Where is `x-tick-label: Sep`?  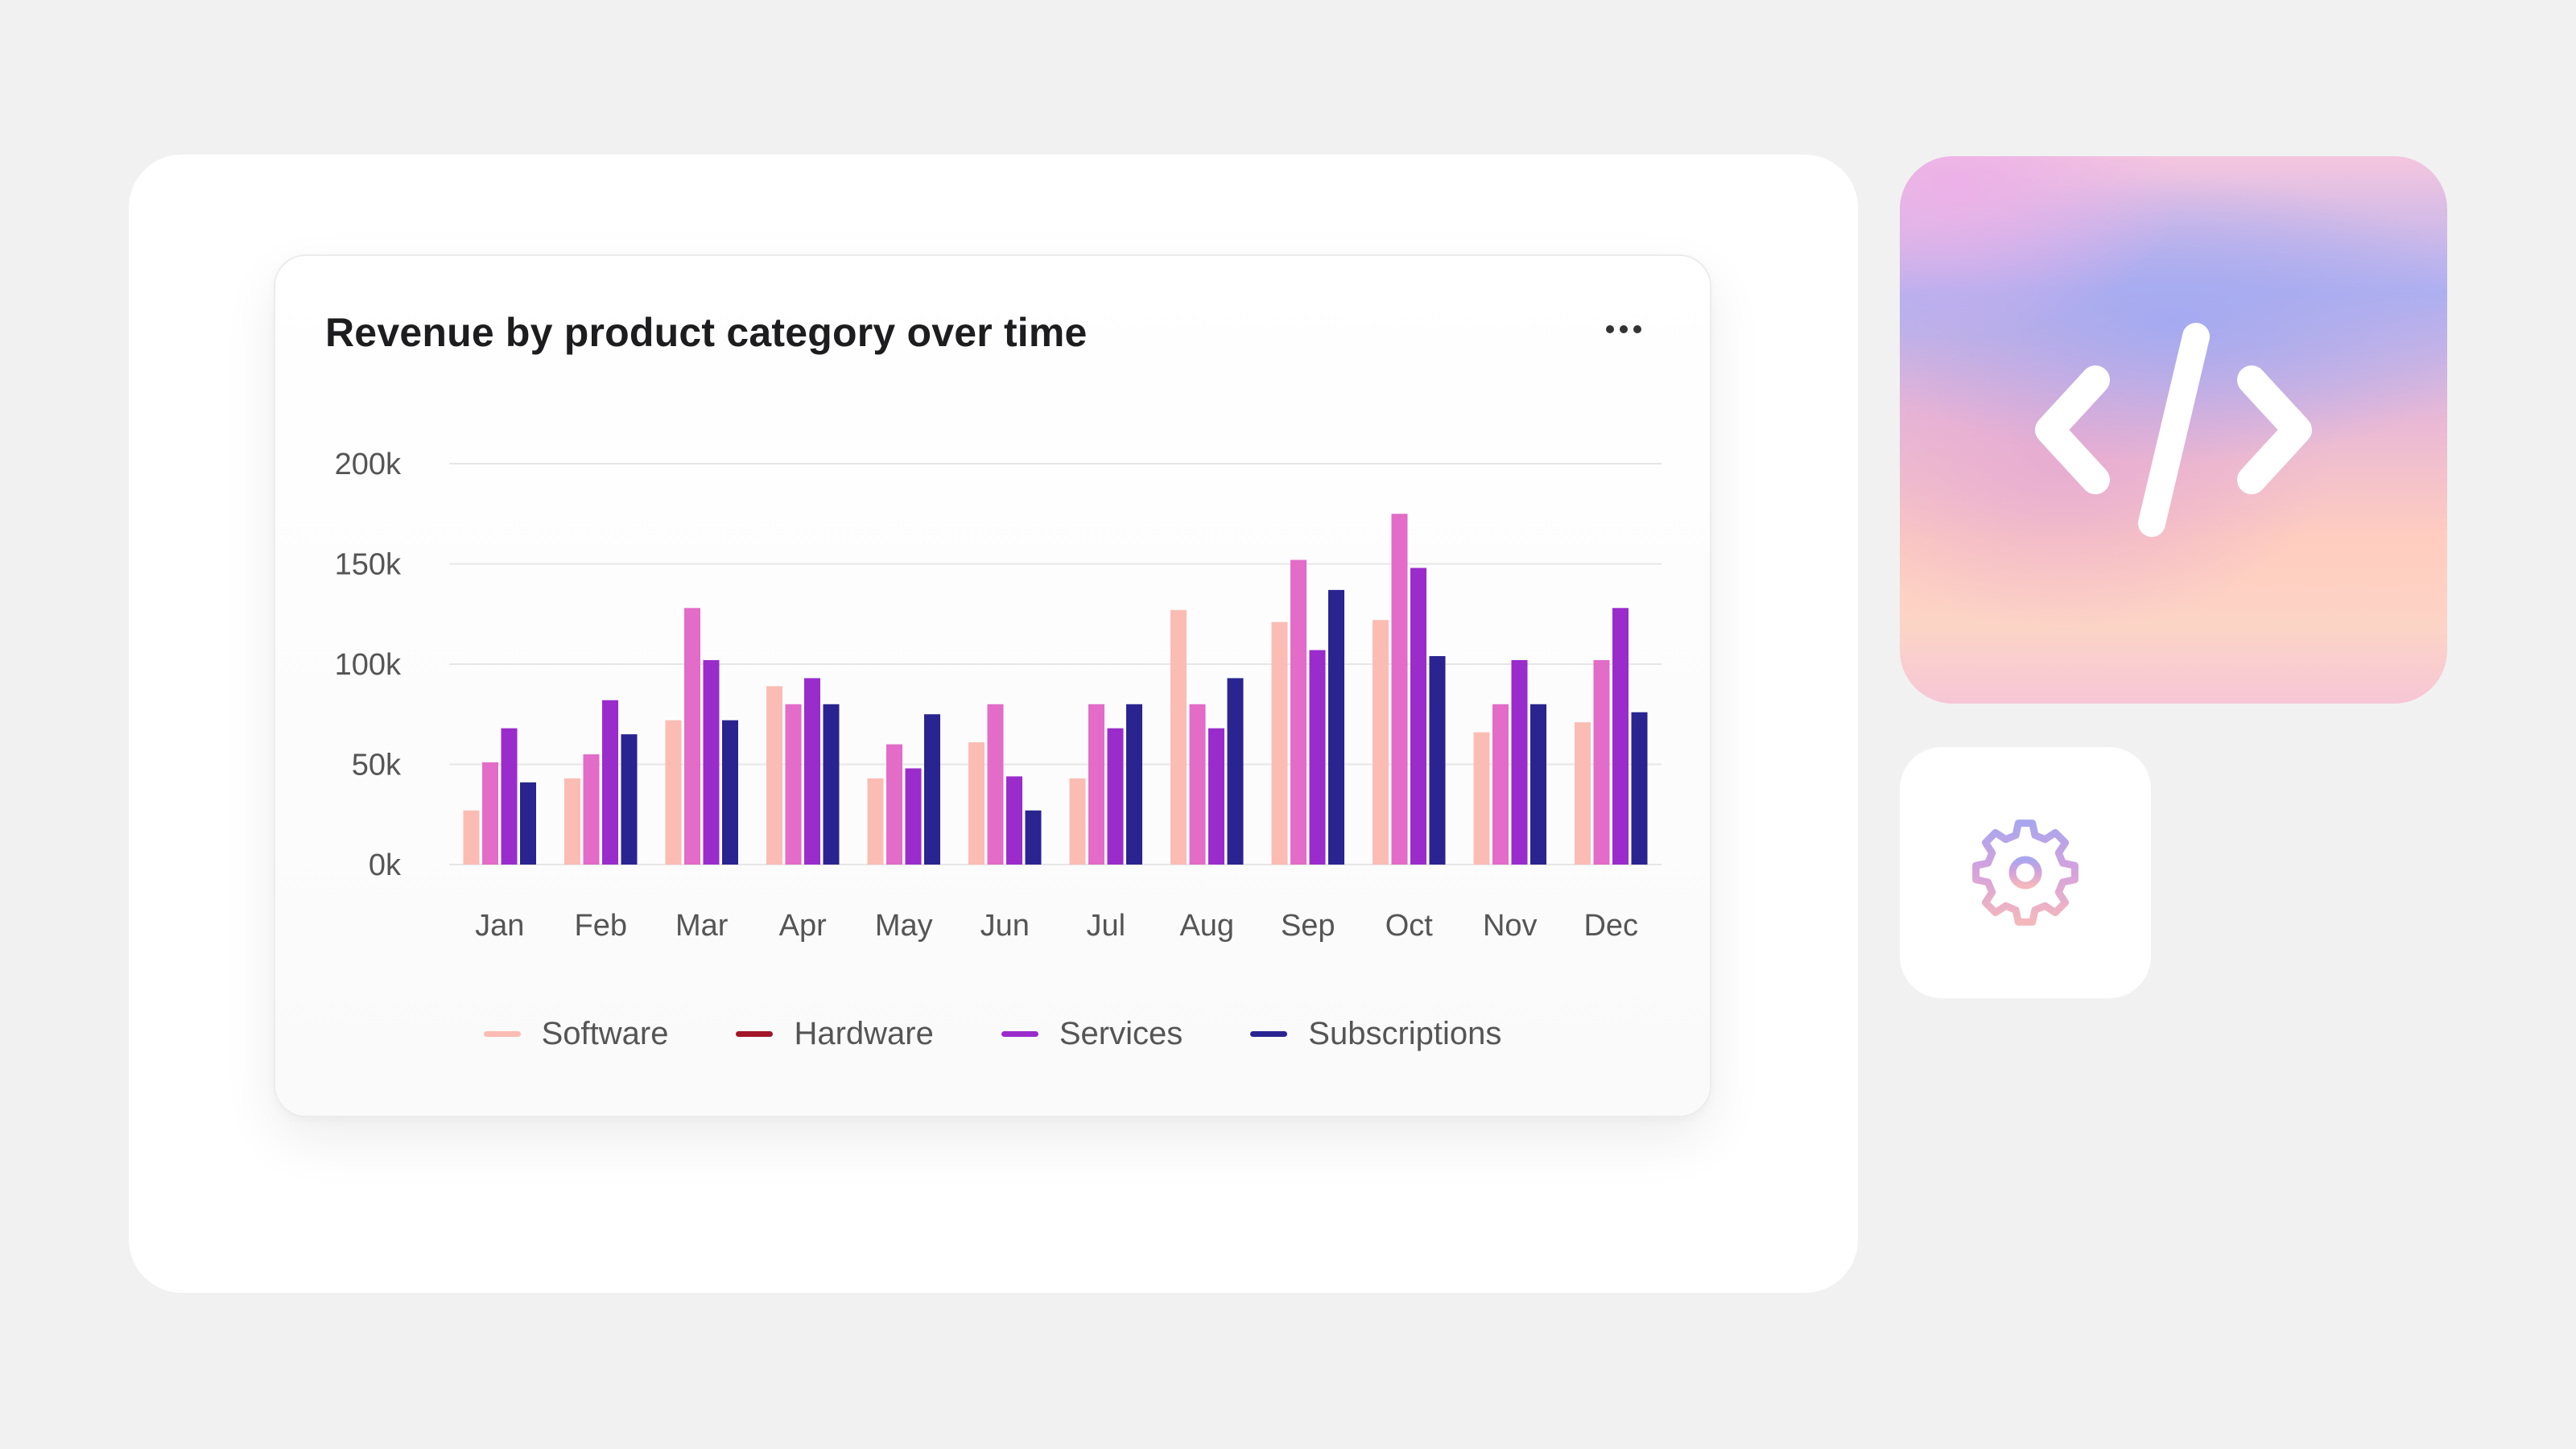 x-tick-label: Sep is located at coordinates (1308, 926).